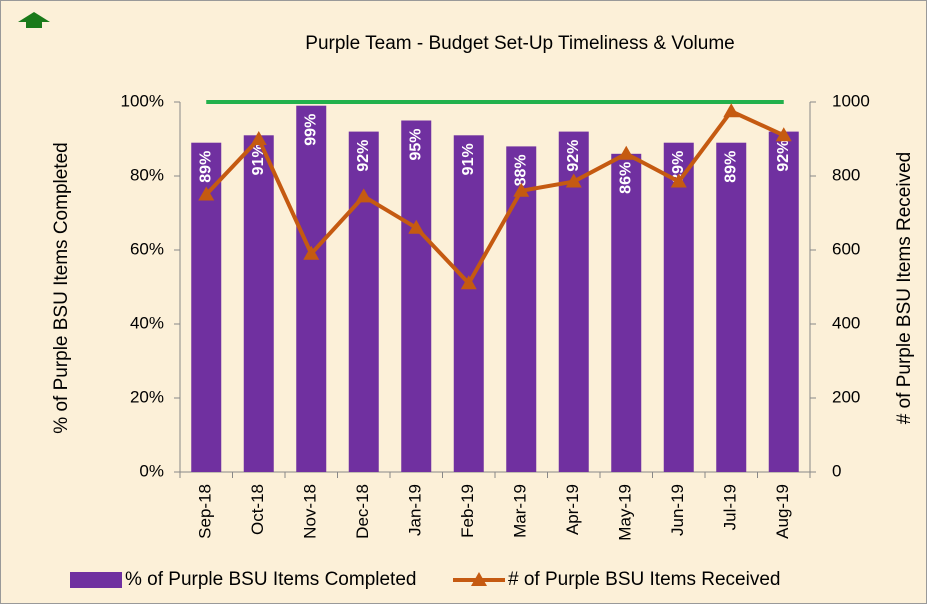 The image size is (927, 604). Describe the element at coordinates (520, 170) in the screenshot. I see `value-label: 88%` at that location.